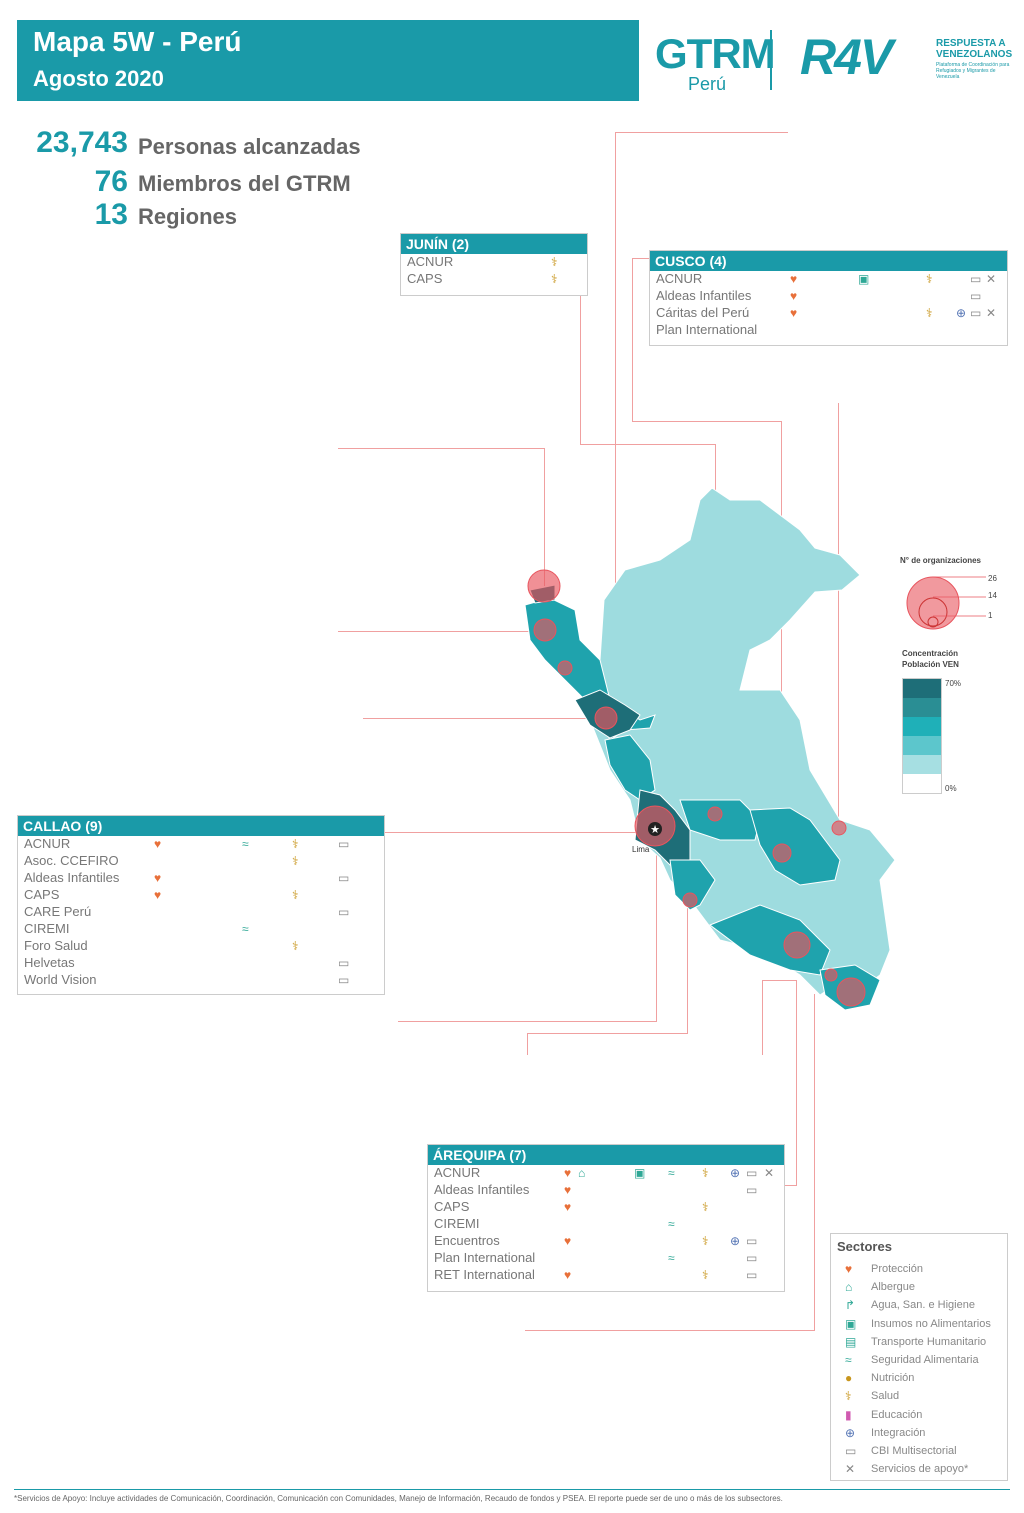 This screenshot has height=1513, width=1024. What do you see at coordinates (201, 826) in the screenshot?
I see `region-title-callao: CALLAO (9)` at bounding box center [201, 826].